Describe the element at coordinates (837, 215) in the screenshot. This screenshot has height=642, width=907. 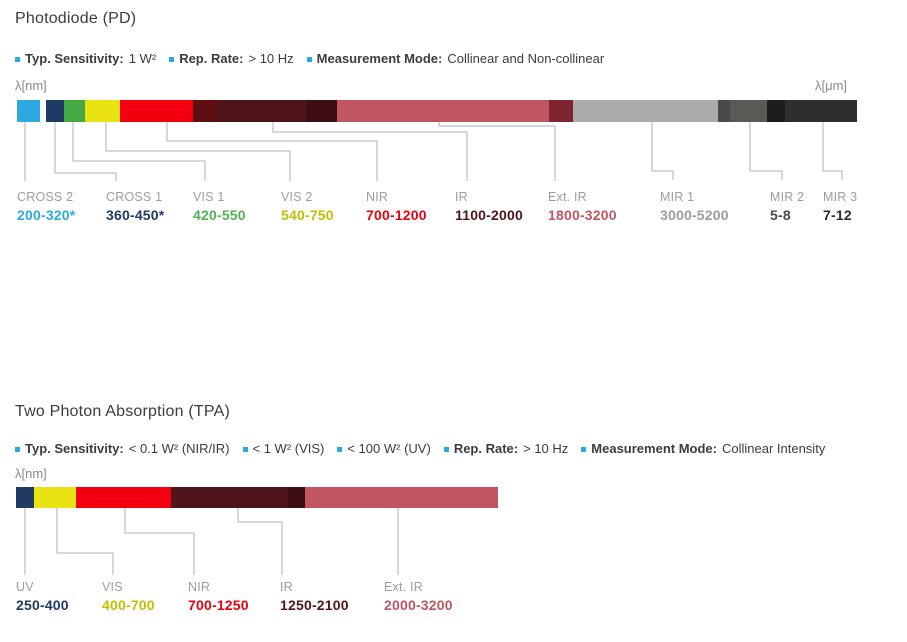
I see `range-value: 7-12` at that location.